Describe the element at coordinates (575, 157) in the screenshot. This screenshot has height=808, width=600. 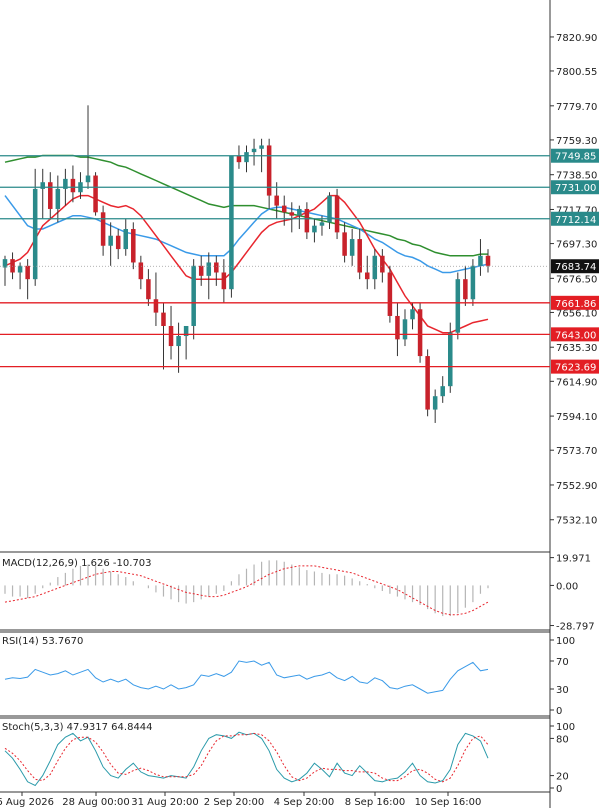
I see `level-label: 7749.85` at that location.